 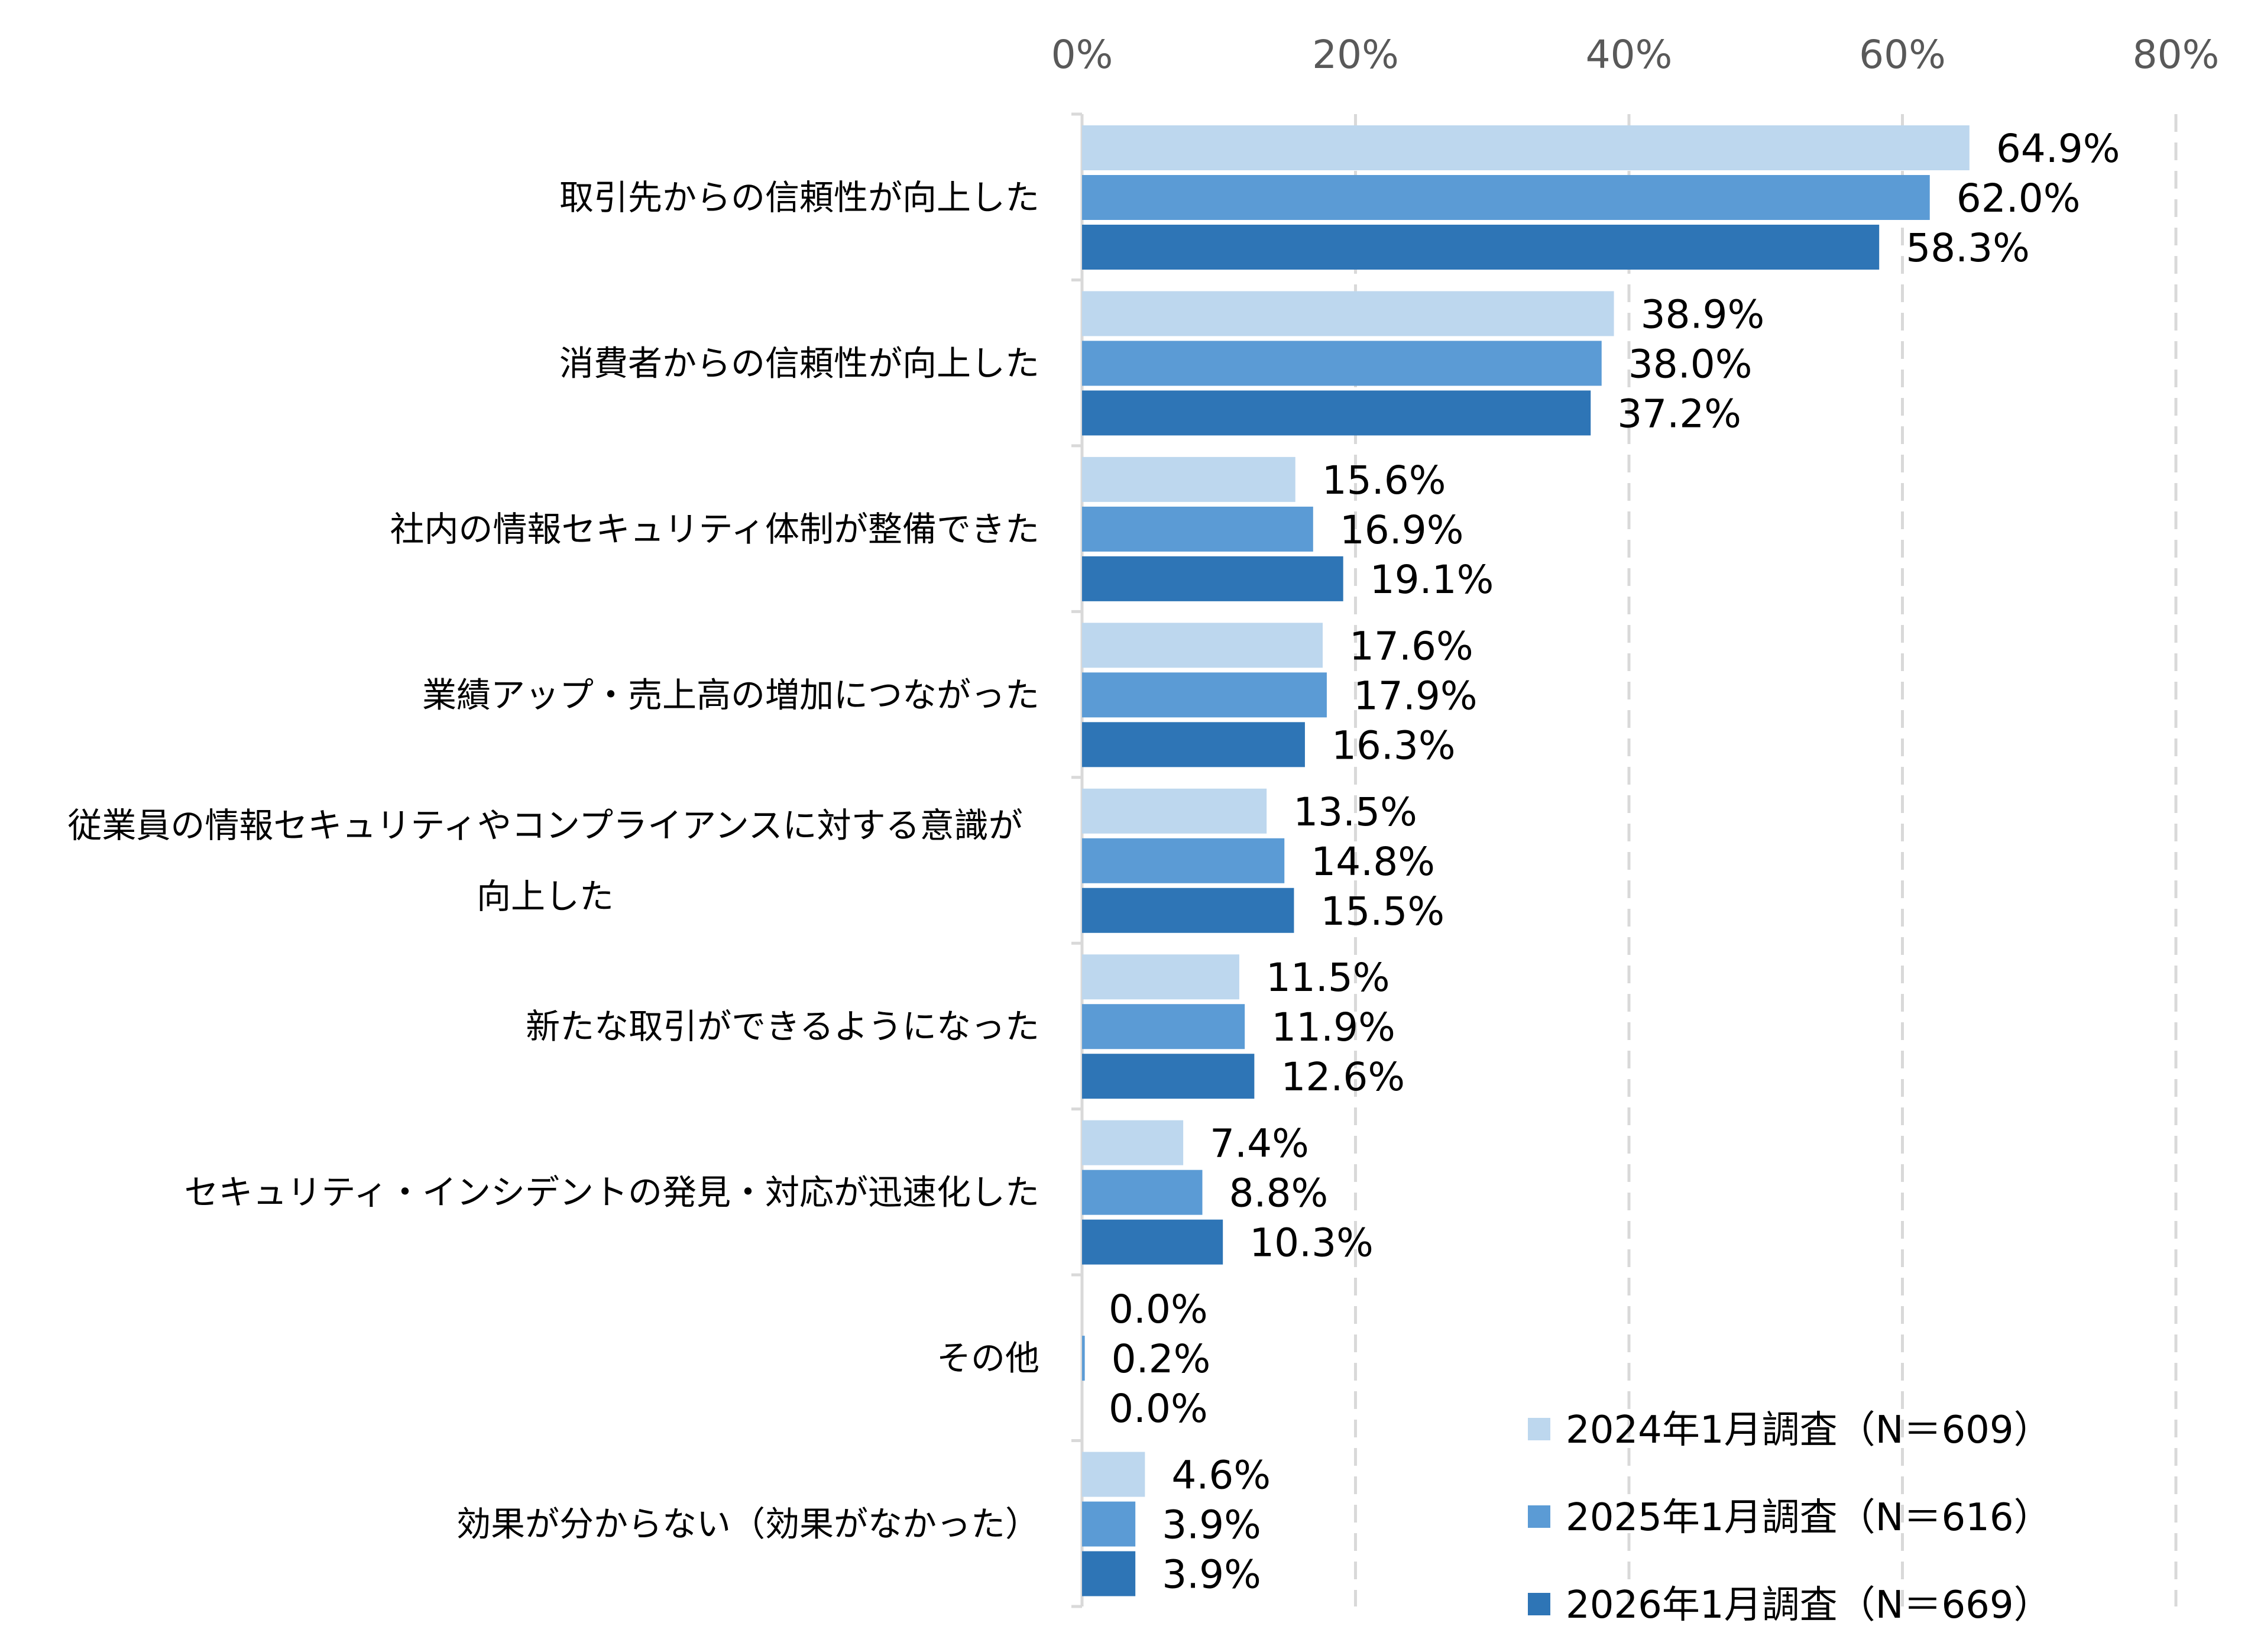 What do you see at coordinates (1355, 812) in the screenshot?
I see `data-label: 13.5%` at bounding box center [1355, 812].